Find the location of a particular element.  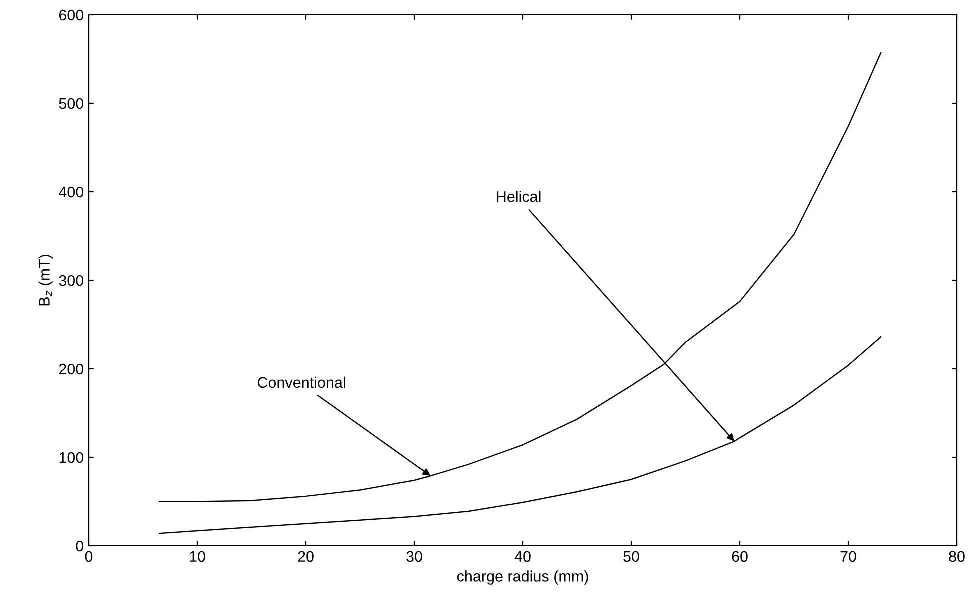

x-tick-label: 20 is located at coordinates (306, 556).